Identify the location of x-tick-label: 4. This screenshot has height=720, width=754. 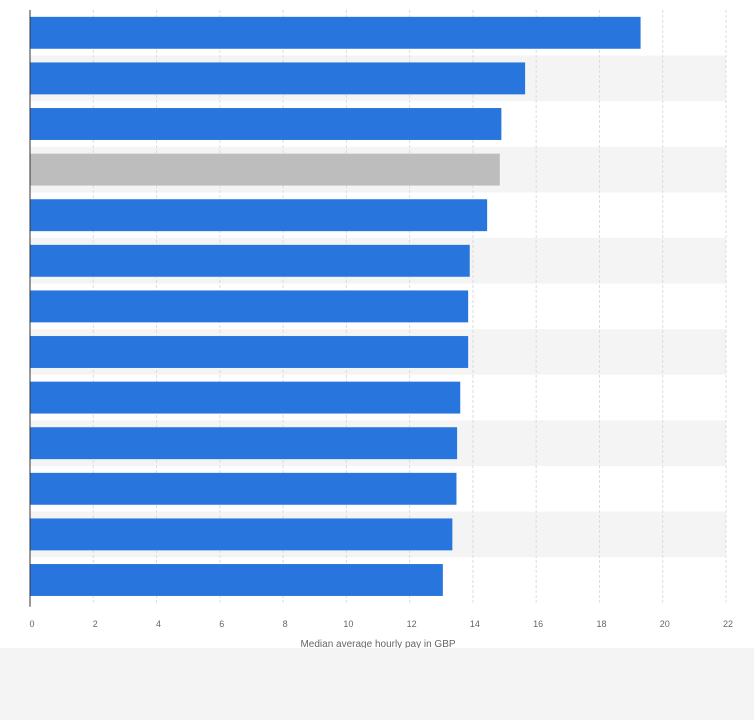
(158, 624).